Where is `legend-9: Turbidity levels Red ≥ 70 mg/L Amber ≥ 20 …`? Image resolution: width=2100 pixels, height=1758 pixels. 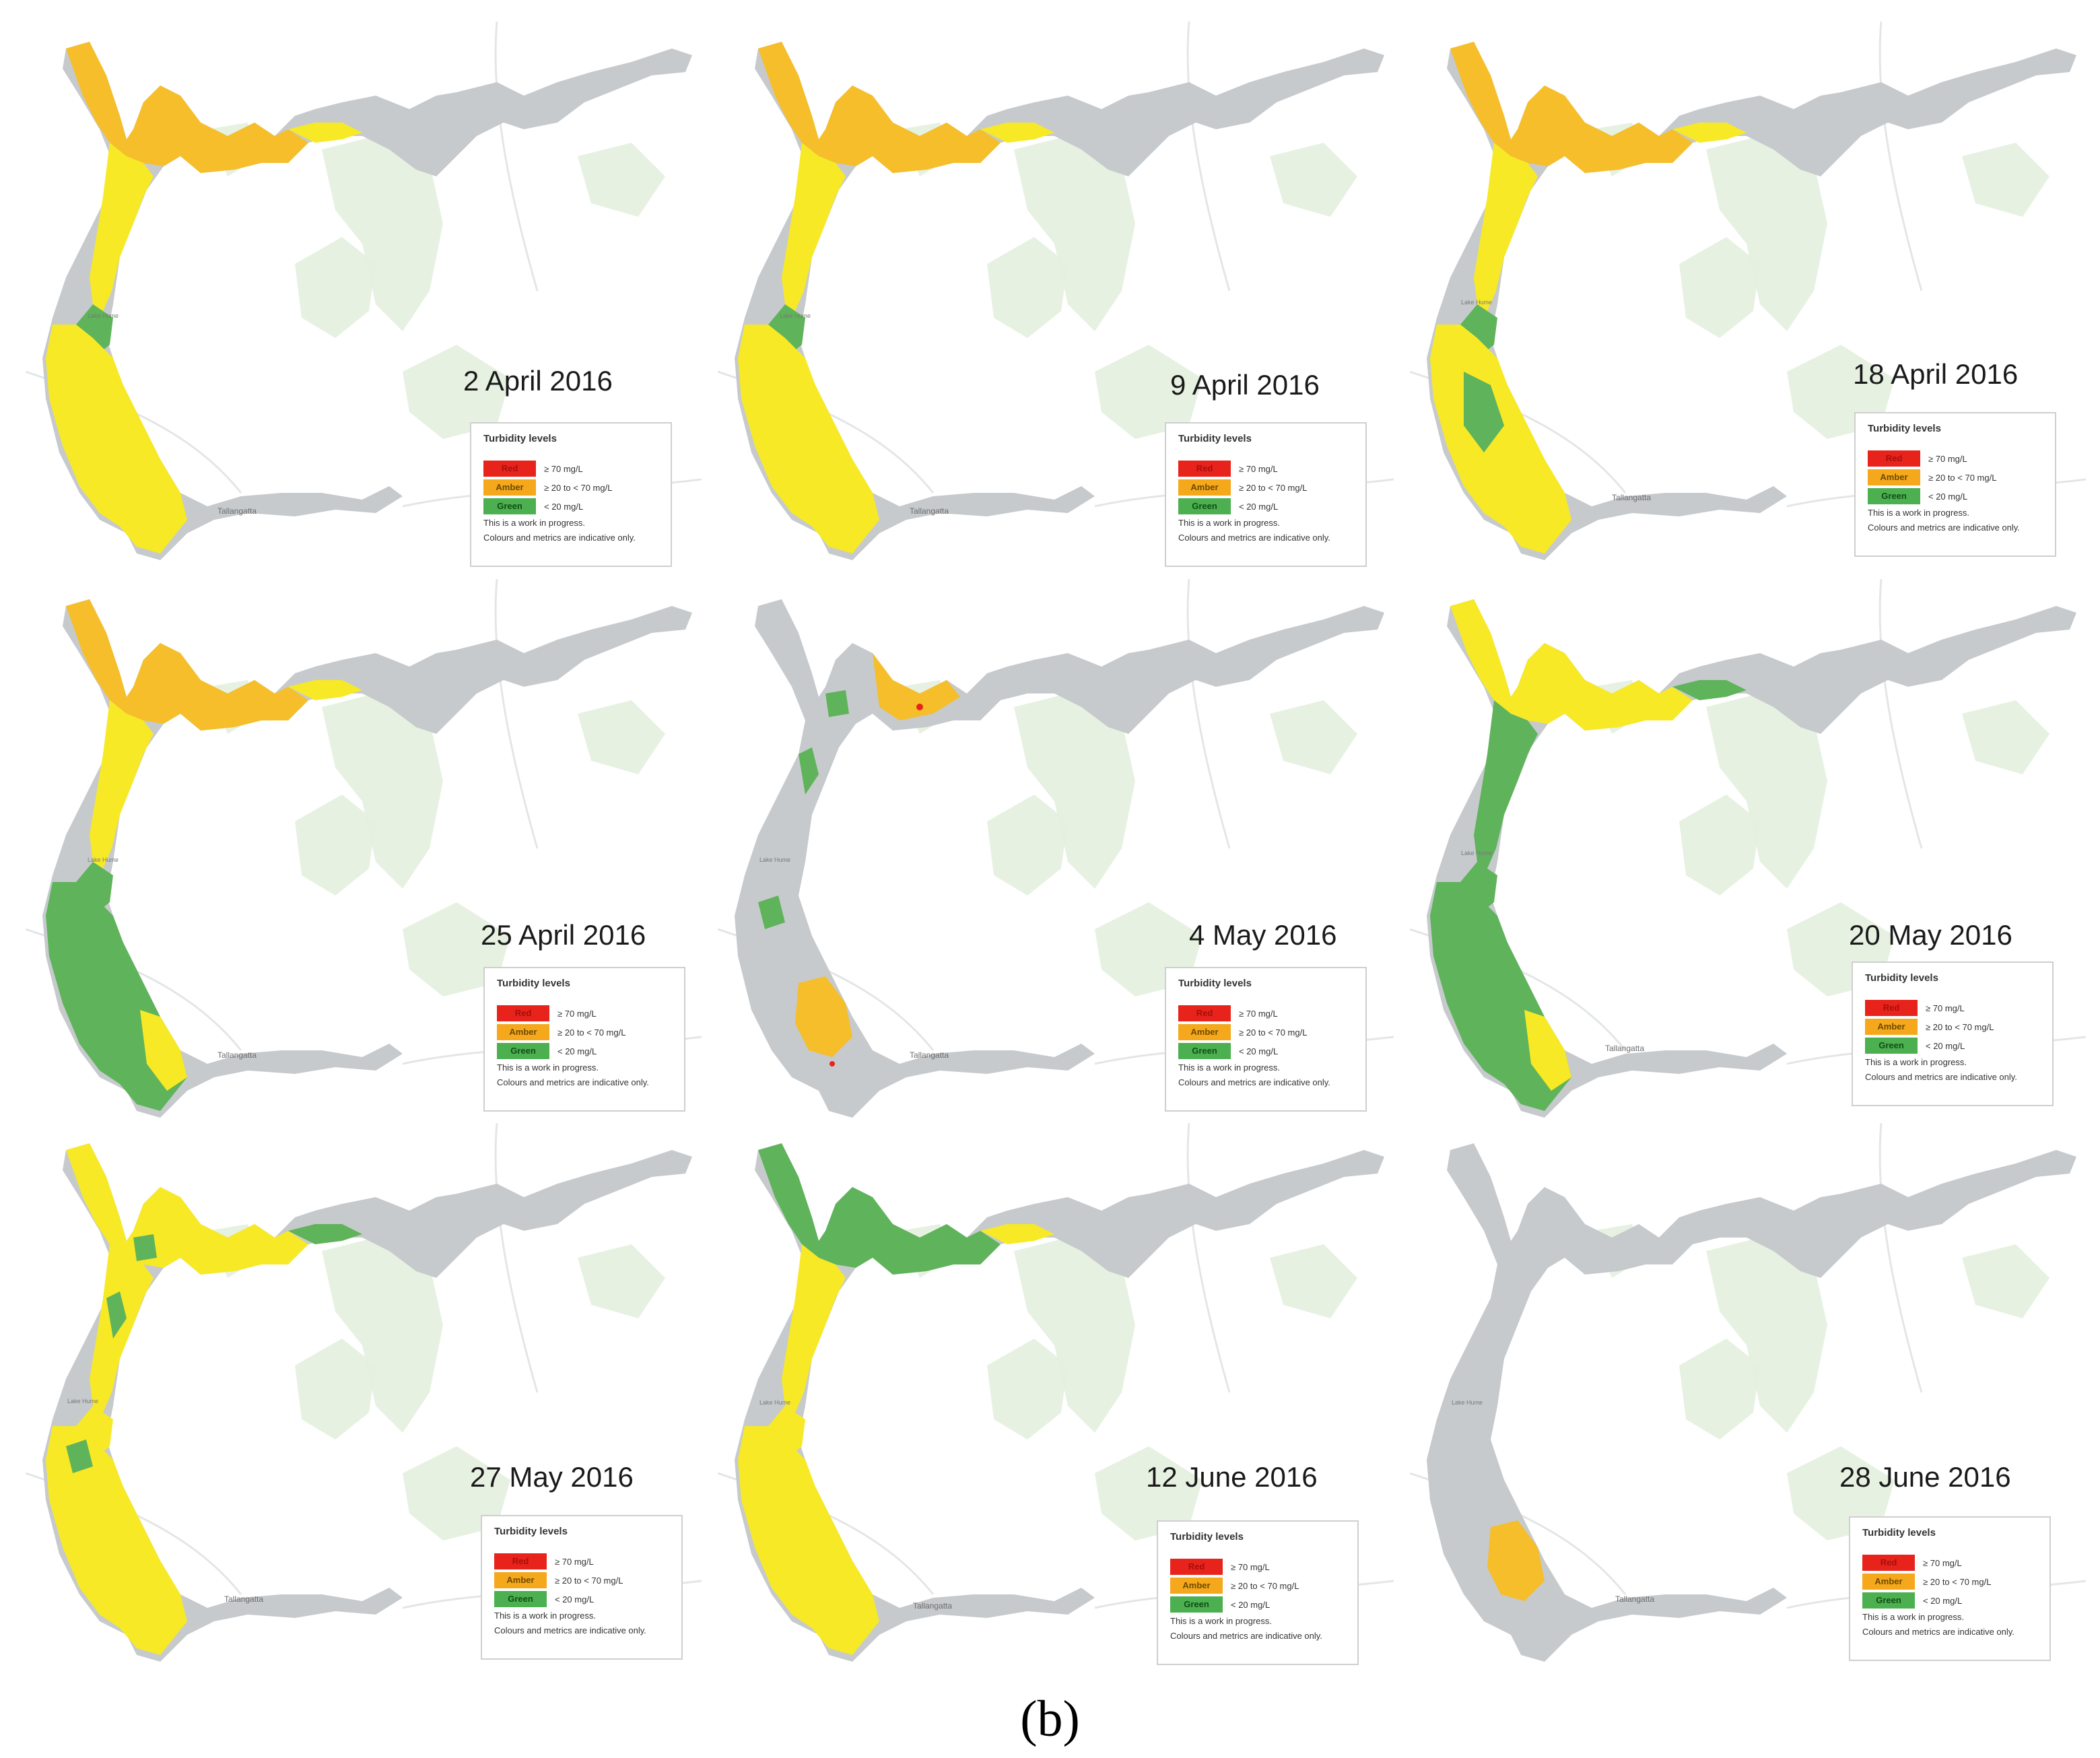
legend-9: Turbidity levels Red ≥ 70 mg/L Amber ≥ 20 … is located at coordinates (1950, 1589).